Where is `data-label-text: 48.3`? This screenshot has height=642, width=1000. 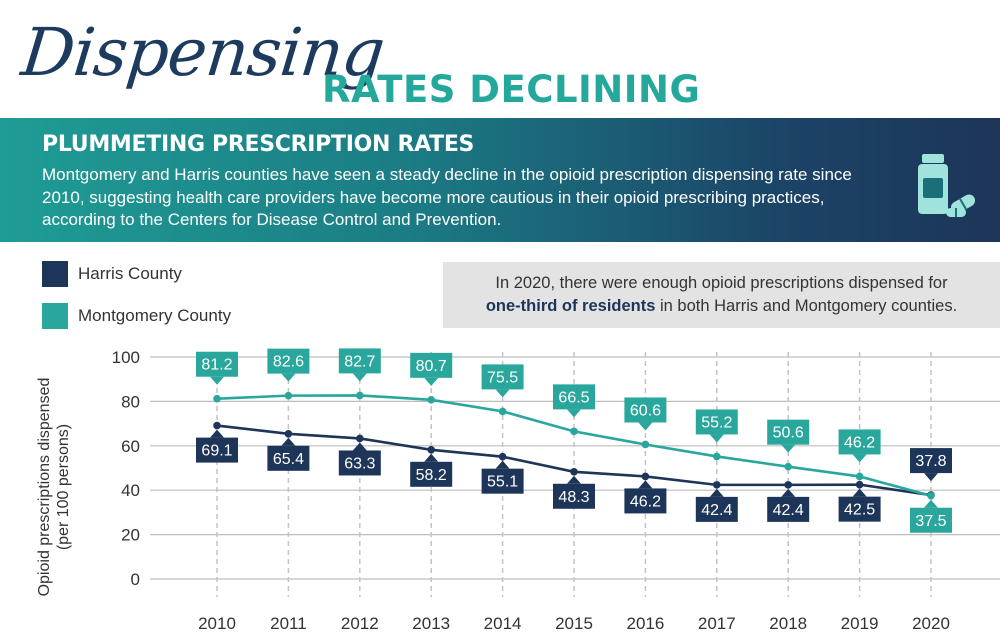
data-label-text: 48.3 is located at coordinates (573, 497).